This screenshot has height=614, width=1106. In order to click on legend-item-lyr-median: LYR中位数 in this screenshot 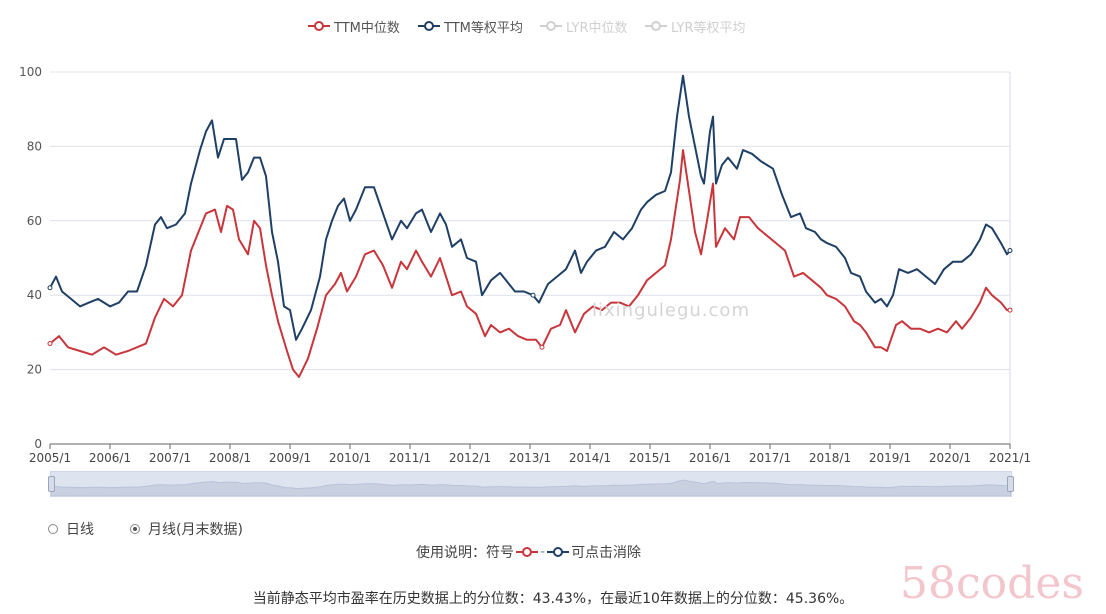, I will do `click(584, 26)`.